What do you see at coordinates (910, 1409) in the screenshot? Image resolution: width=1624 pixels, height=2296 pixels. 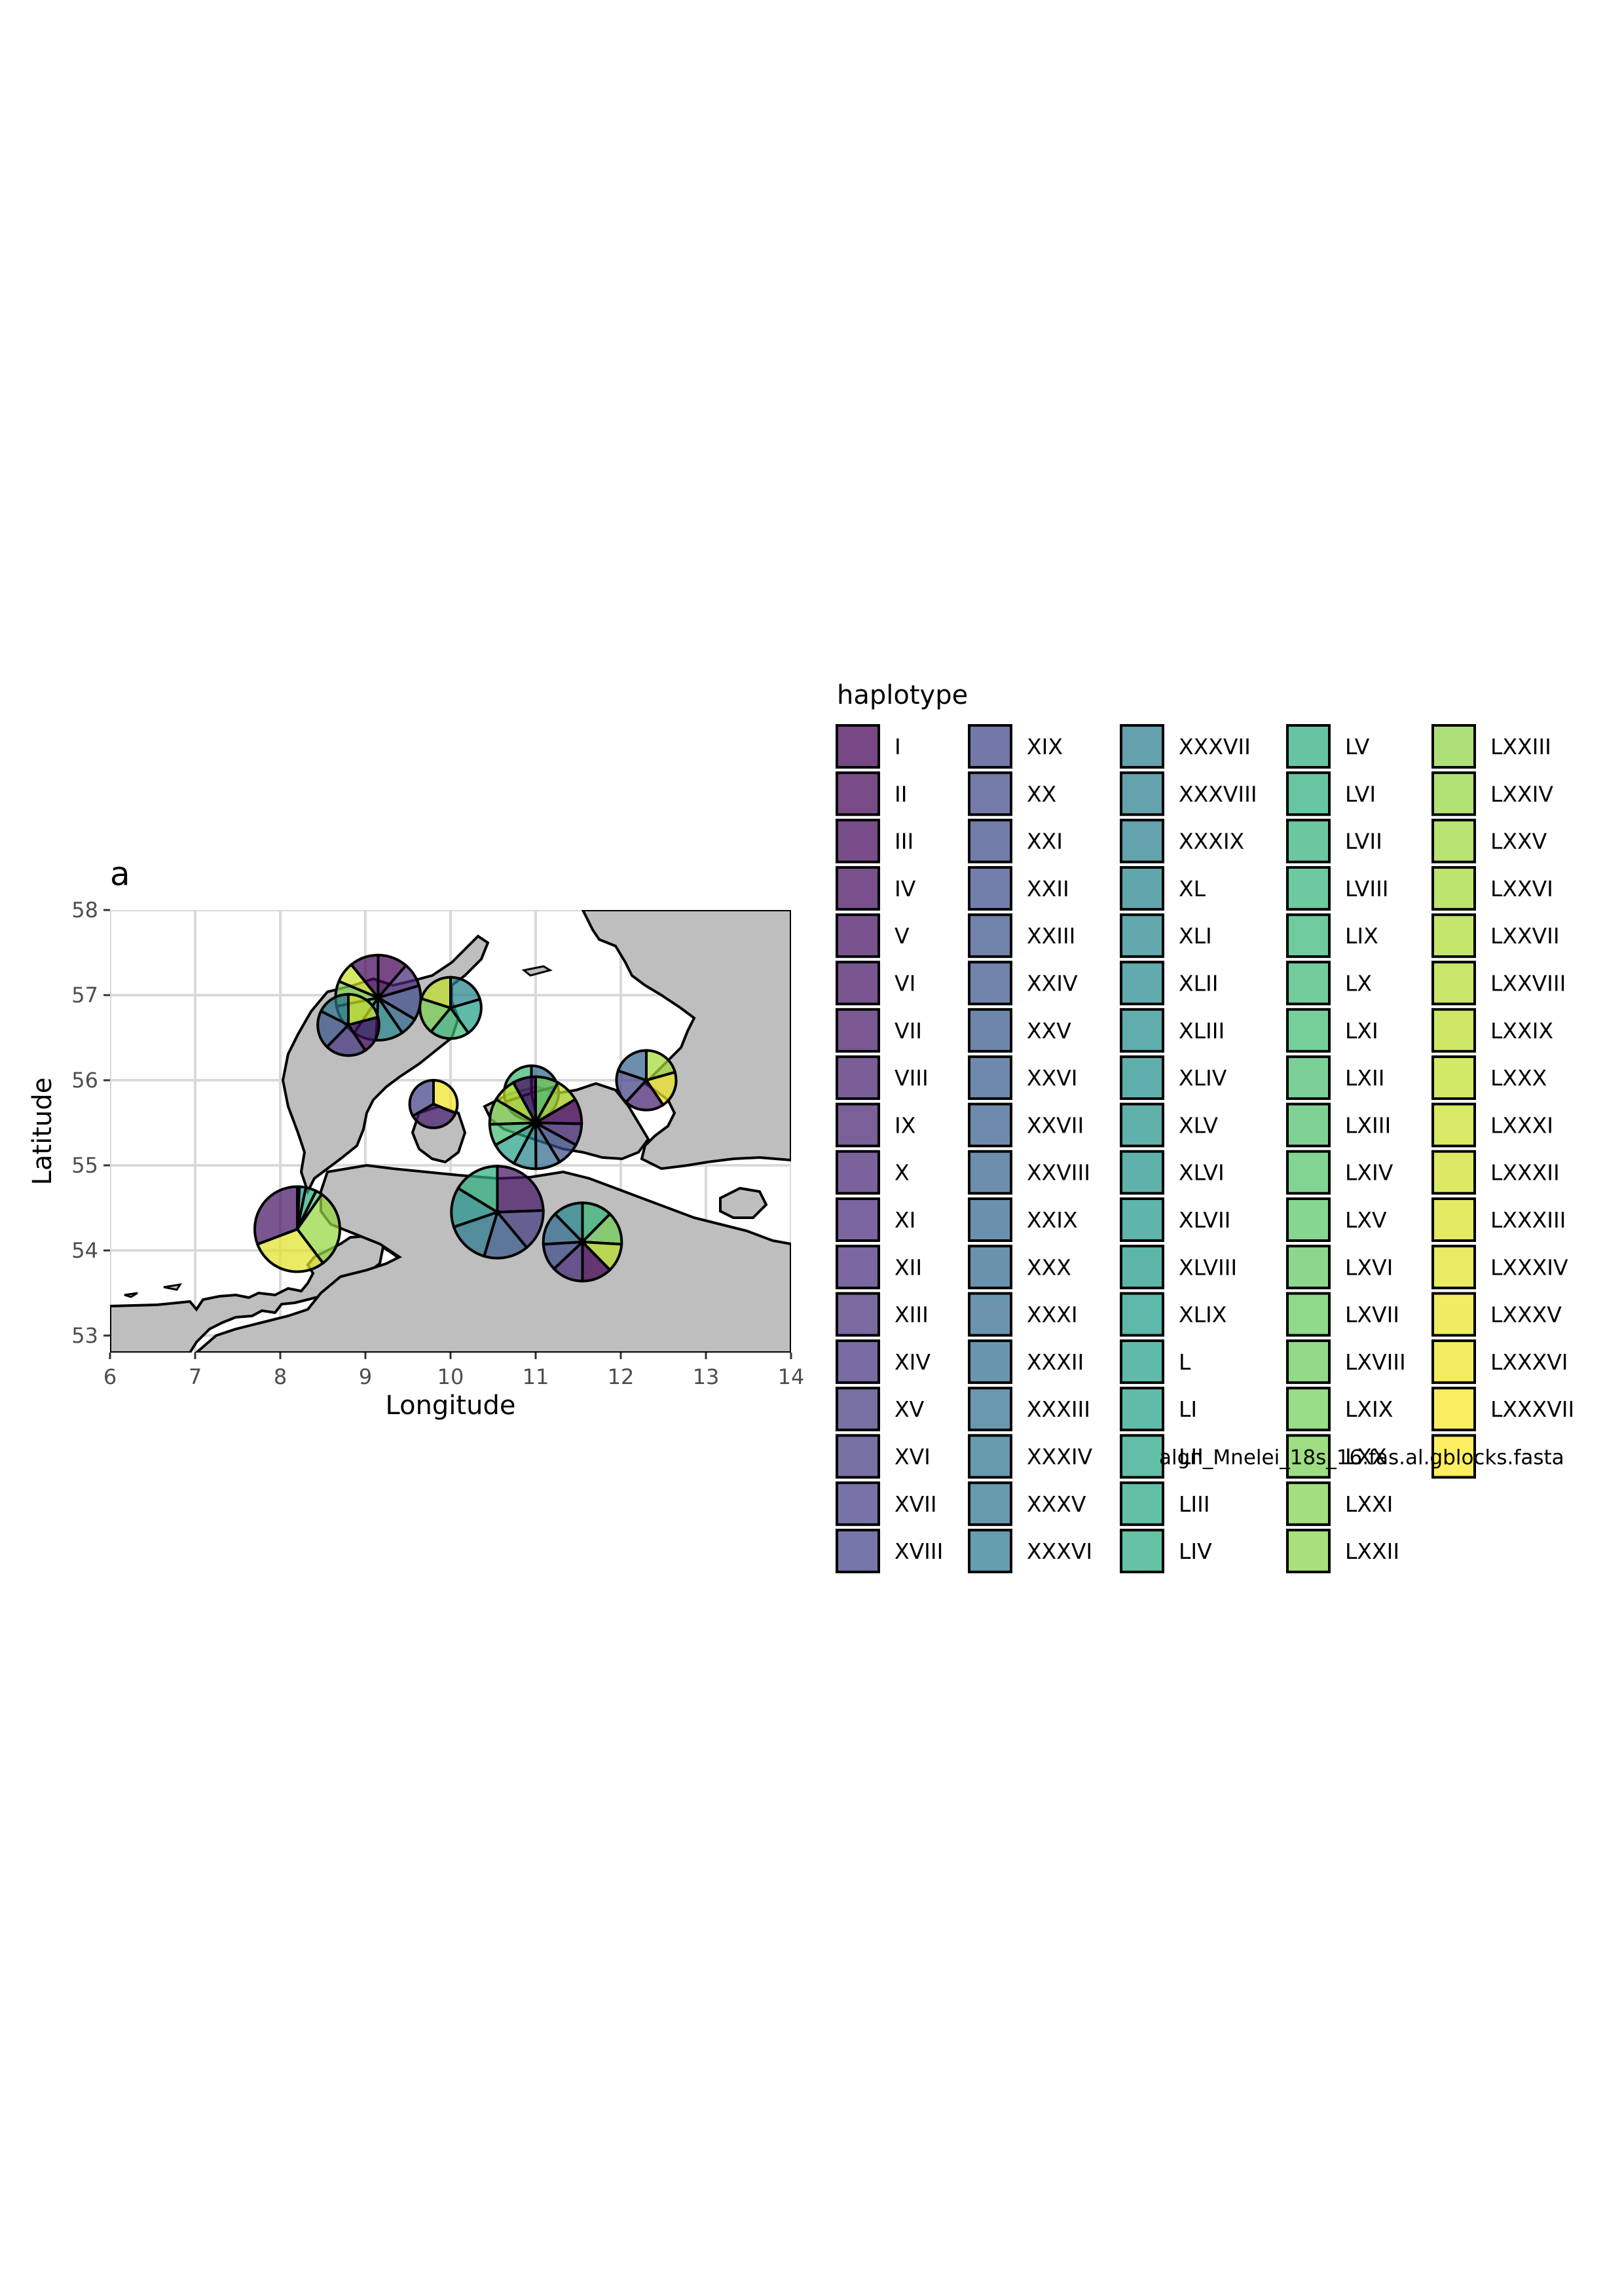 I see `legend-label: XV` at bounding box center [910, 1409].